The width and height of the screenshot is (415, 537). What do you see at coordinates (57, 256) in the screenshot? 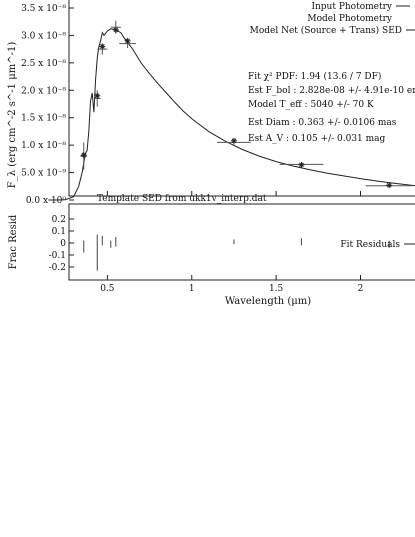
I see `residual-y-tick-label-3: -0.1` at bounding box center [57, 256].